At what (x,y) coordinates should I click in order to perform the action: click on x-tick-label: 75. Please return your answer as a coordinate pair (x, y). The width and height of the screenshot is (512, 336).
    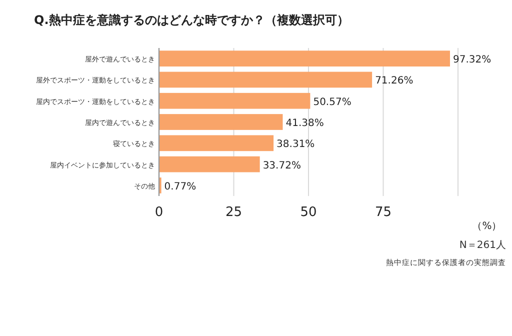
    Looking at the image, I should click on (383, 212).